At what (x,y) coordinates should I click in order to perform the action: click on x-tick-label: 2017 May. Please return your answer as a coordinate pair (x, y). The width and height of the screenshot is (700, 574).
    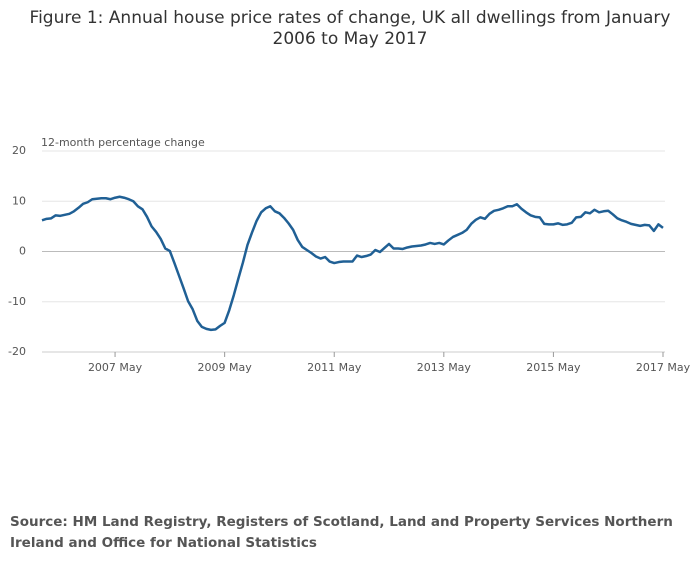
    Looking at the image, I should click on (663, 367).